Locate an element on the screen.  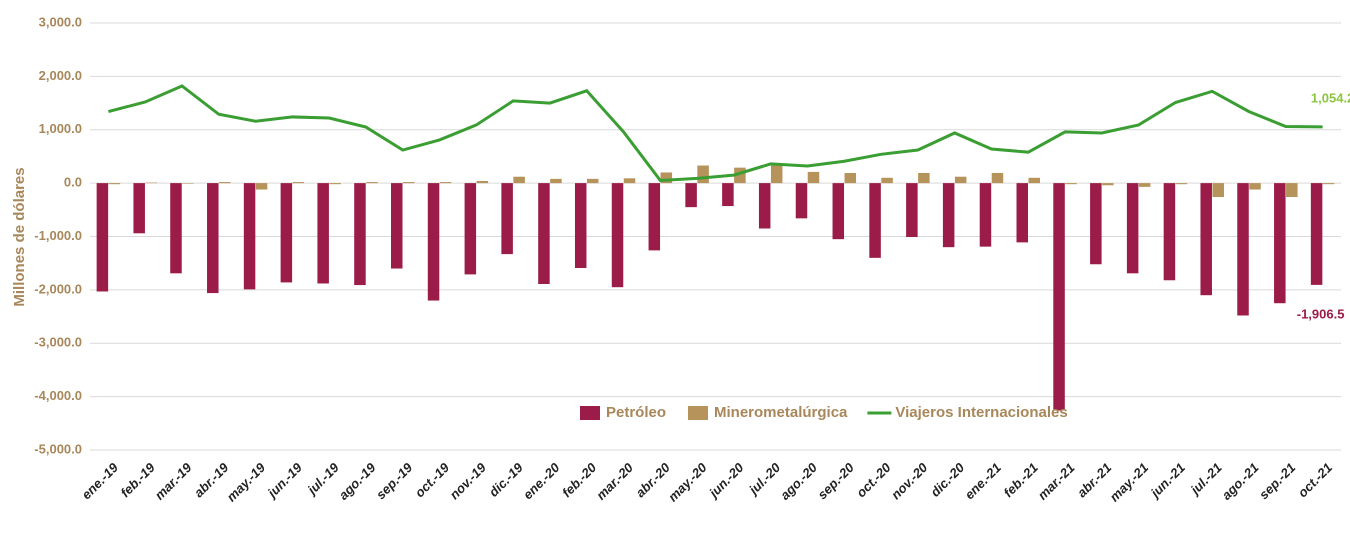
x-tick-label: sep.-20 is located at coordinates (836, 480).